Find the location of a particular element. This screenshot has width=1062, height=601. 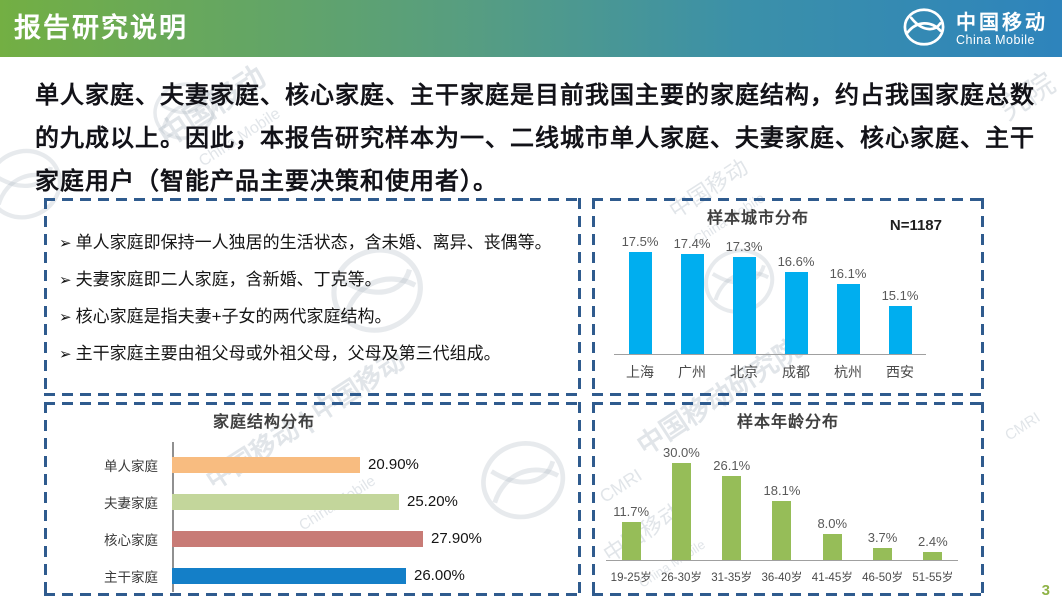

definition-text: 核心家庭是指夫妻+子女的两代家庭结构。 is located at coordinates (233, 316).